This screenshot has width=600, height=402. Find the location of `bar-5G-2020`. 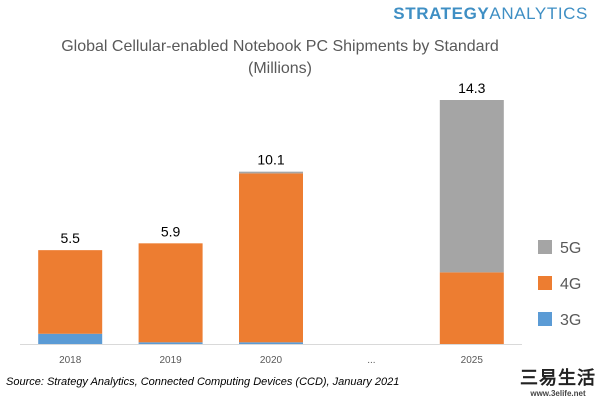

bar-5G-2020 is located at coordinates (271, 172).